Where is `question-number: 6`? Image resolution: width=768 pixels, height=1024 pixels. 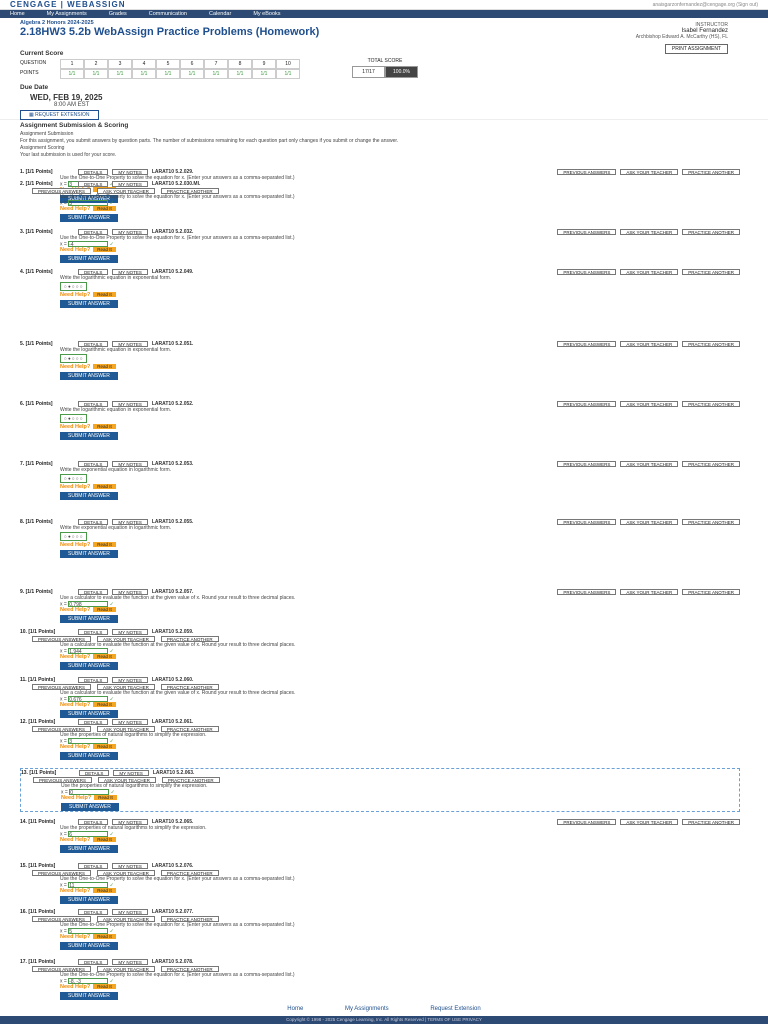 question-number: 6 is located at coordinates (192, 64).